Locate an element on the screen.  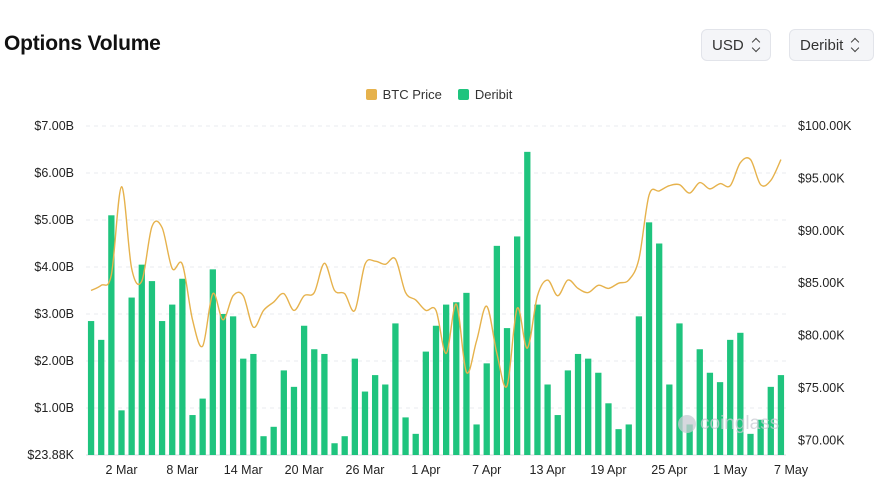
x-tick-label: 13 Apr is located at coordinates (548, 470).